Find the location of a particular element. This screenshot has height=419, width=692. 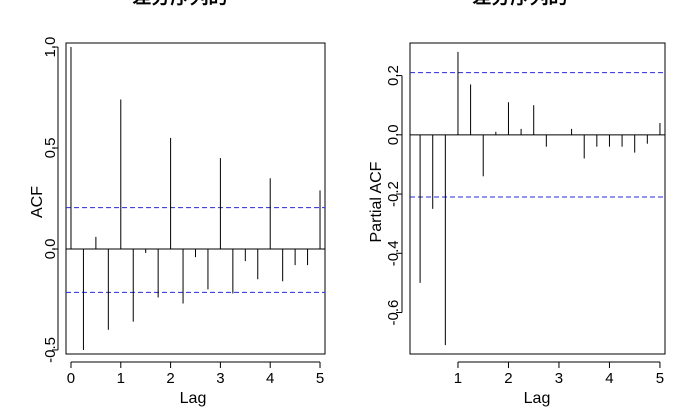

acf-x-tick-label: 2 is located at coordinates (170, 378).